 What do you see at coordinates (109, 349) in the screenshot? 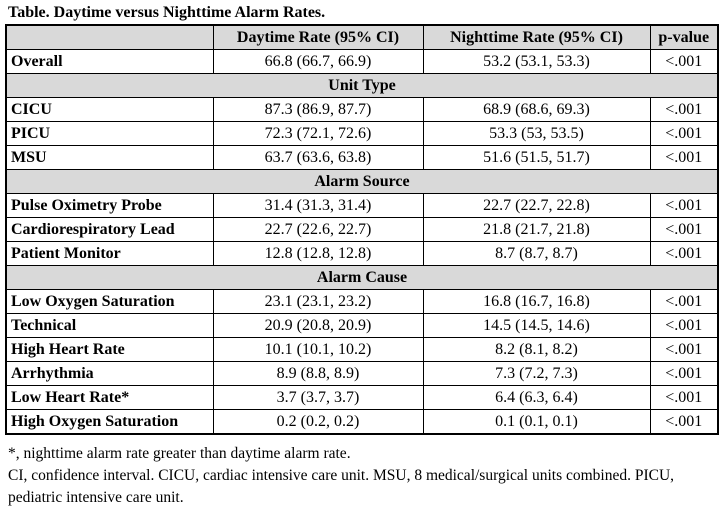
I see `row-label: High Heart Rate` at bounding box center [109, 349].